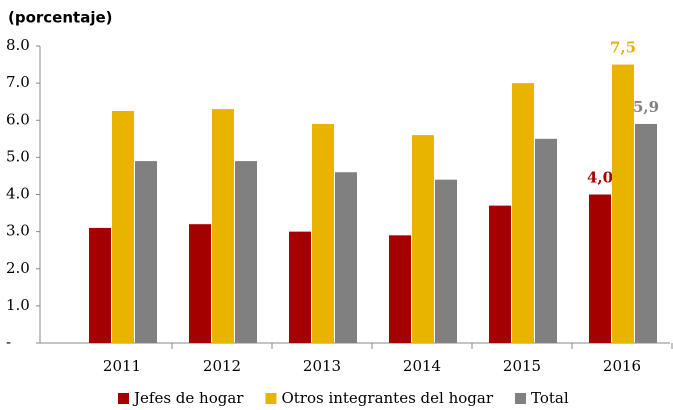 The width and height of the screenshot is (673, 410). I want to click on value-label: 4,0, so click(600, 178).